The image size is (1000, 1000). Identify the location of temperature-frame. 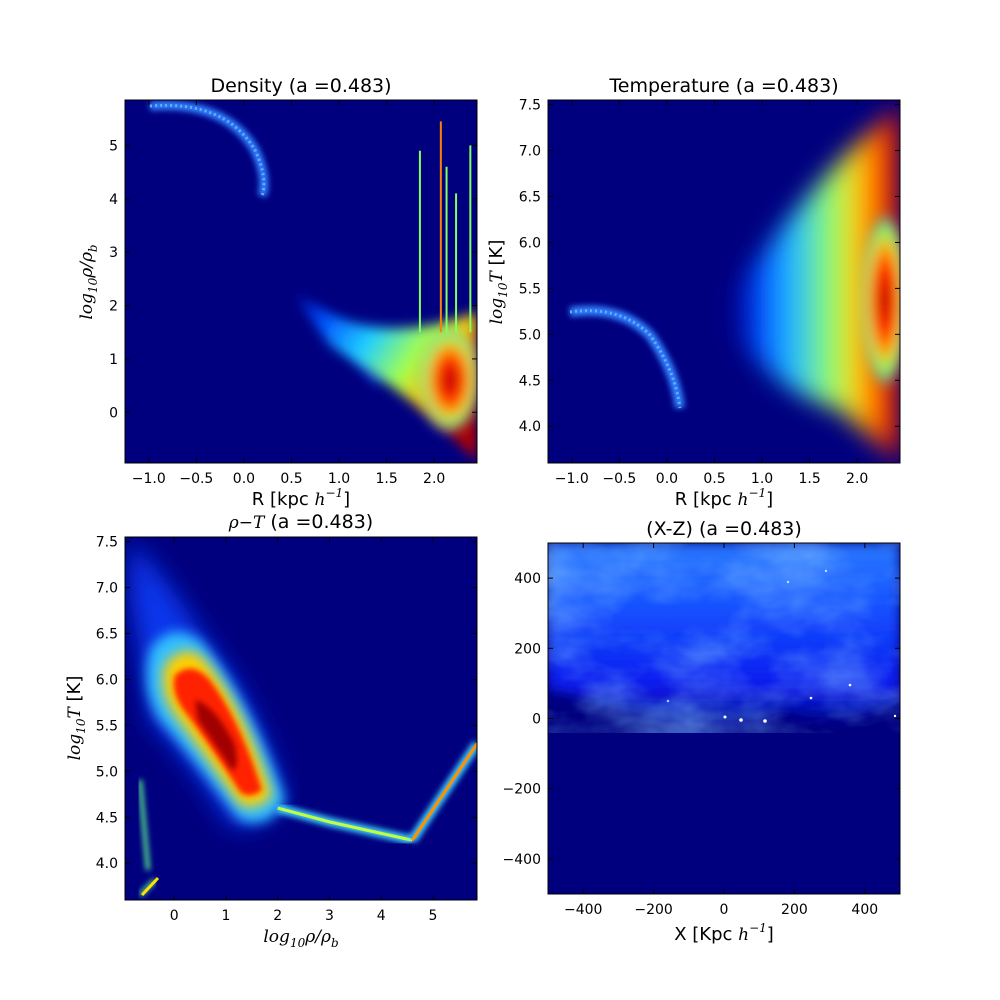
(724, 281).